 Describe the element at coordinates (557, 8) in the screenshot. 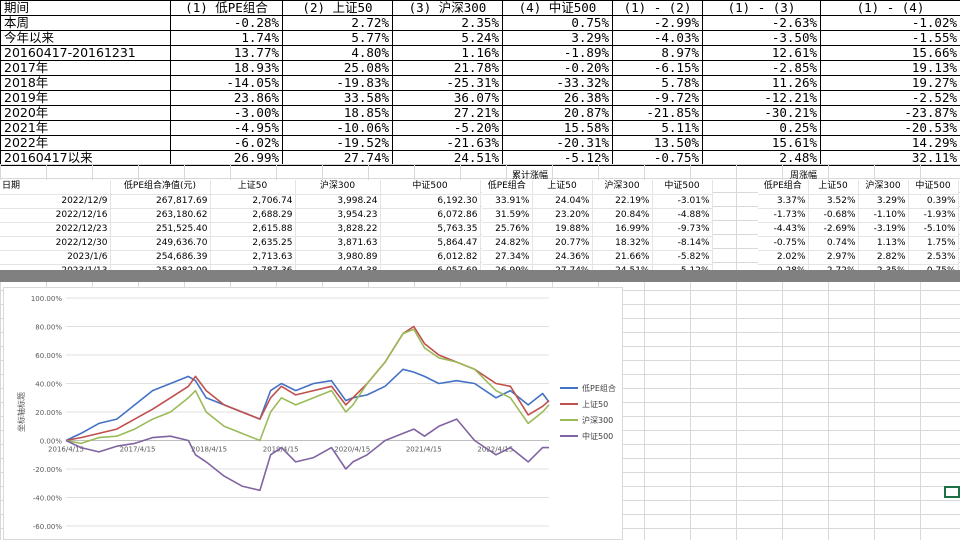

I see `header-cell: (4) 中证500` at that location.